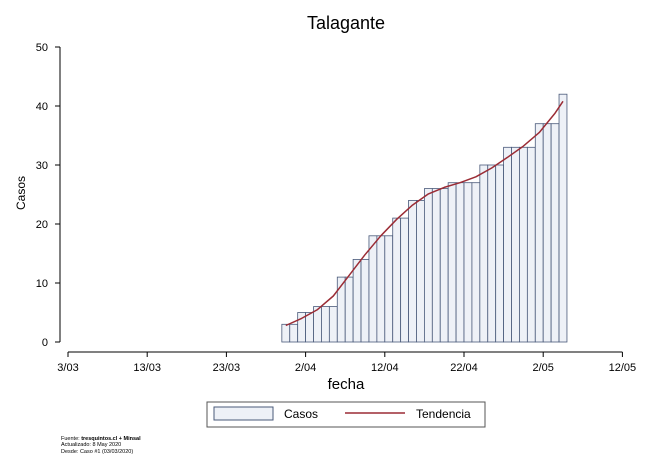 The width and height of the screenshot is (646, 470). I want to click on updated-note: Actualizado: 8 May 2020, so click(91, 445).